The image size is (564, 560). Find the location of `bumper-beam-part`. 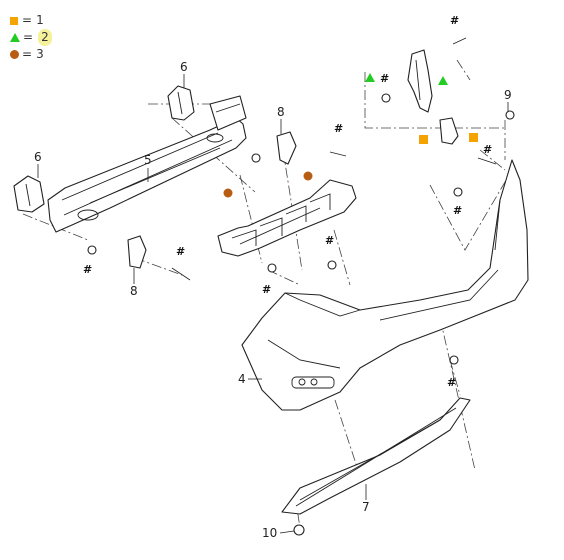

bumper-beam-part is located at coordinates (147, 164).